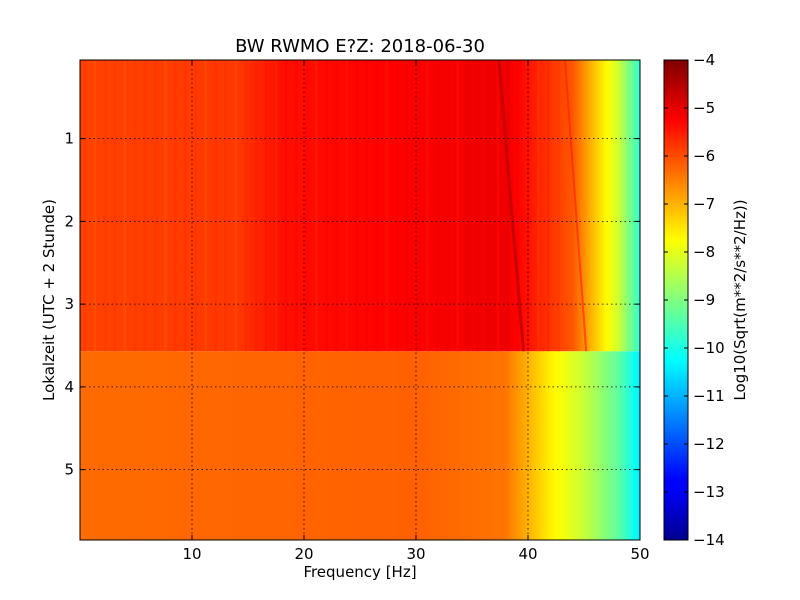 The image size is (800, 600). What do you see at coordinates (709, 396) in the screenshot?
I see `colorbar-tick-label: −11` at bounding box center [709, 396].